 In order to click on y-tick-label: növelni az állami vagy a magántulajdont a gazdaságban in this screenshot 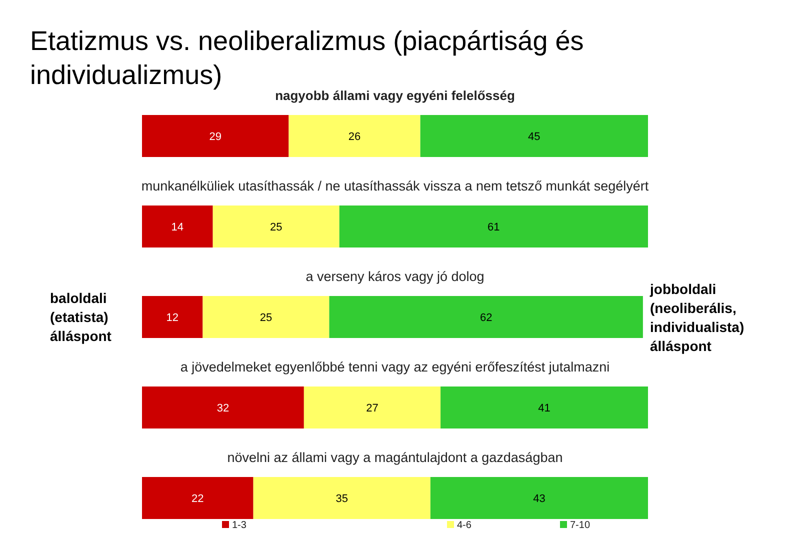, I will do `click(395, 457)`.